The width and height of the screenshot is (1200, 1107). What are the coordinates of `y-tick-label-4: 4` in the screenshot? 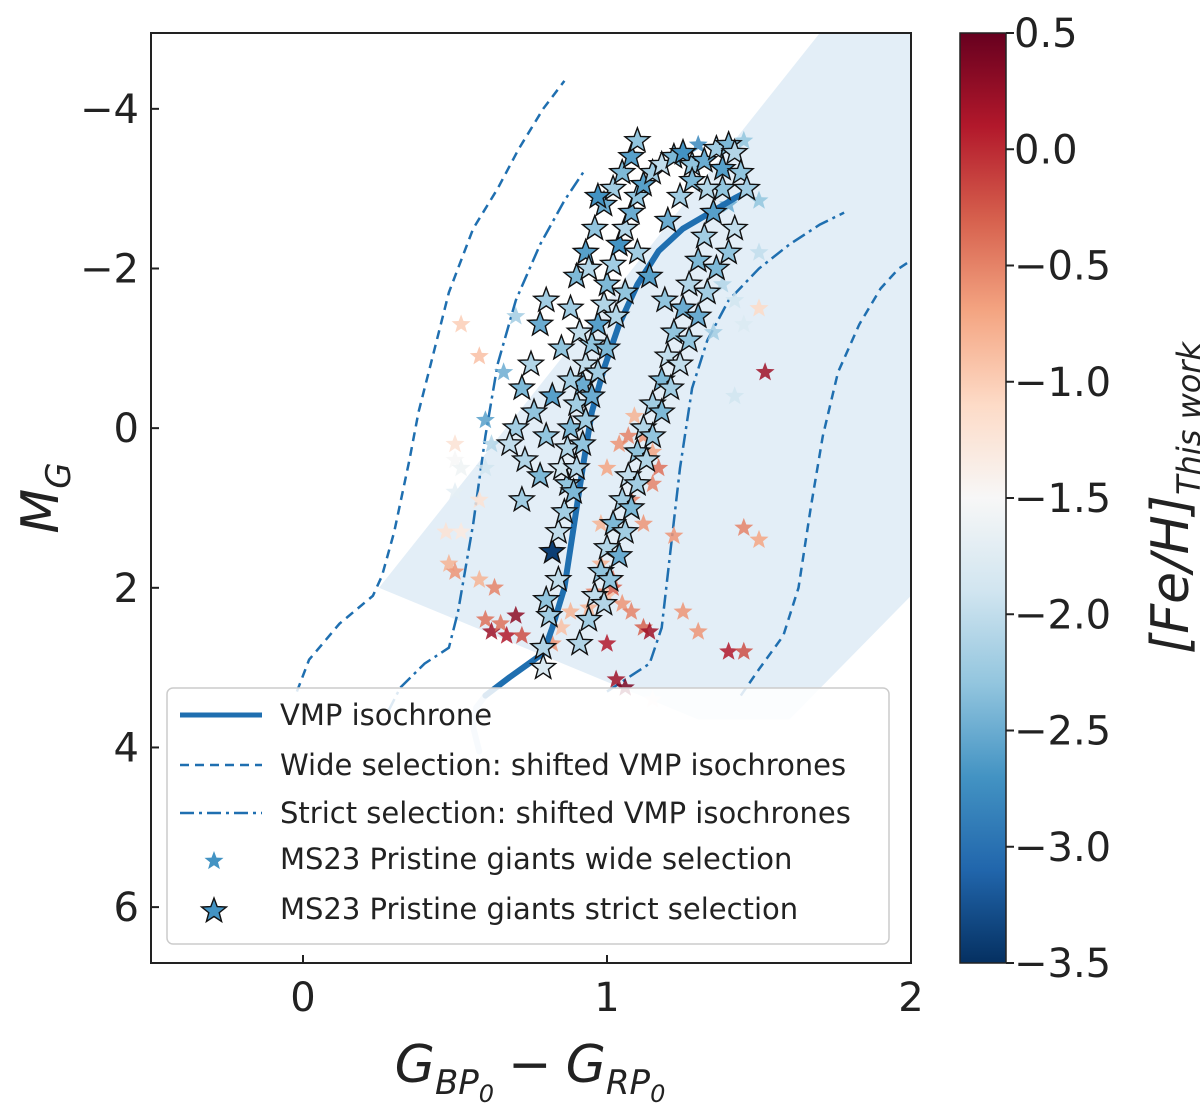 It's located at (126, 748).